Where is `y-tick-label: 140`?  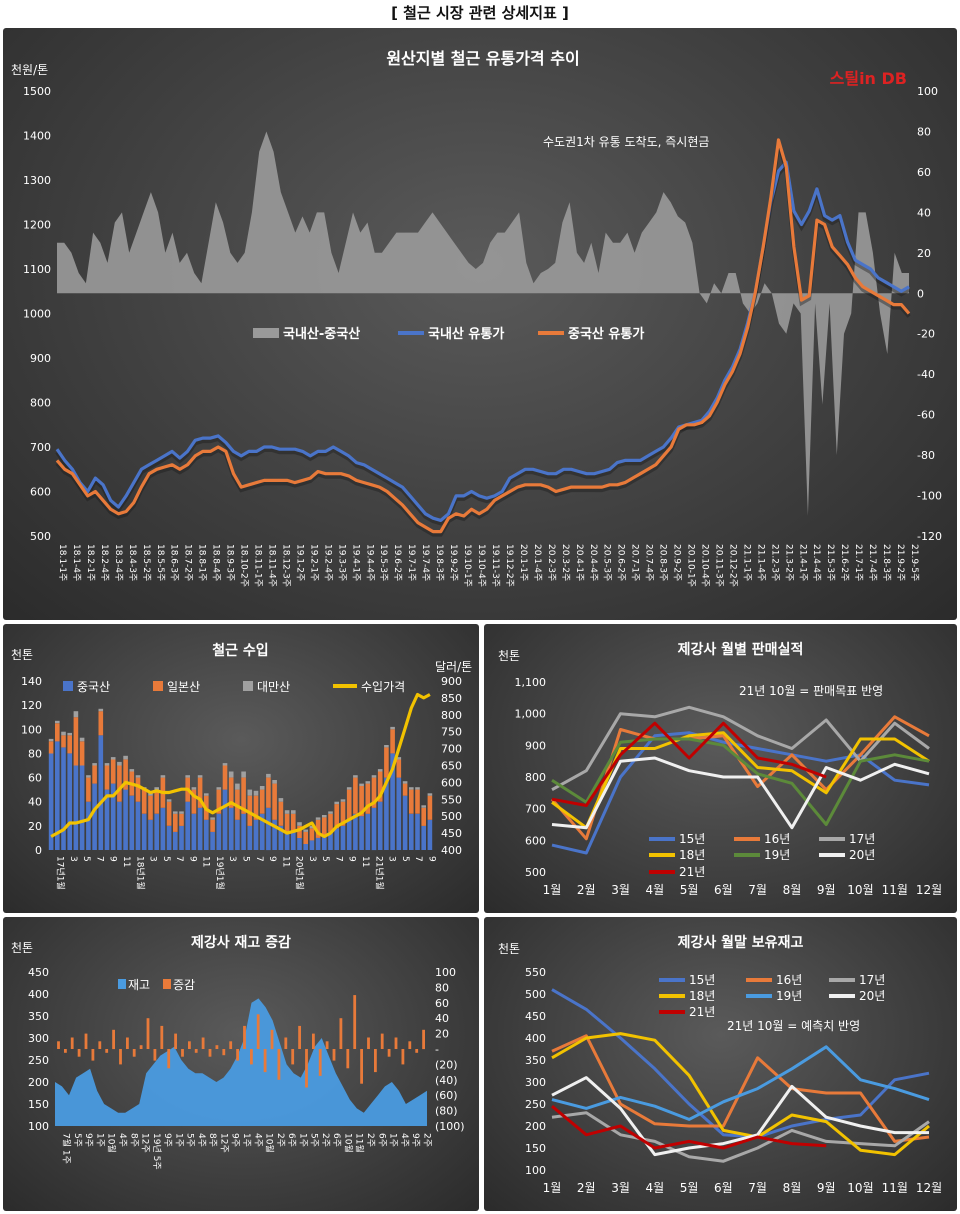
y-tick-label: 140 is located at coordinates (31, 681).